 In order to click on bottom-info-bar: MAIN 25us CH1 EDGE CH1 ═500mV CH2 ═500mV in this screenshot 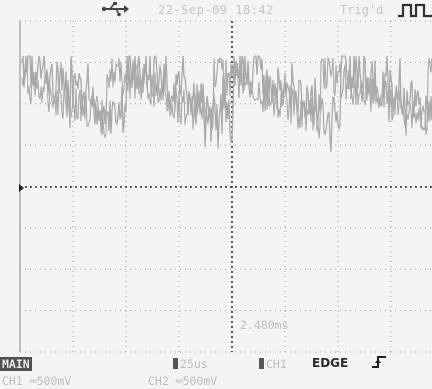, I will do `click(216, 372)`.